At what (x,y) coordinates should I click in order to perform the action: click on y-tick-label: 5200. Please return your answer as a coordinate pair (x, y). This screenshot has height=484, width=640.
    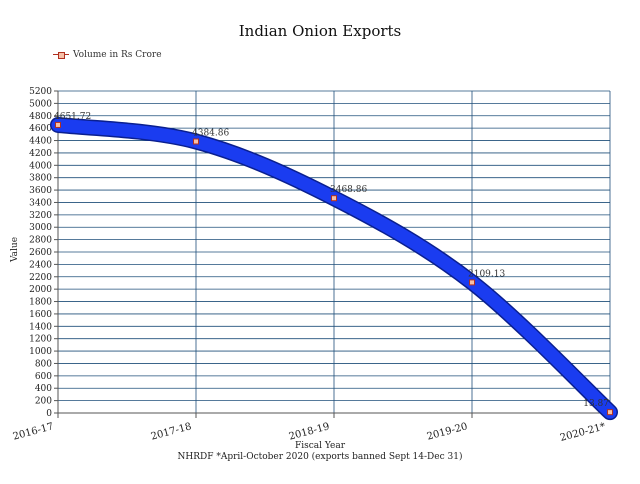
    Looking at the image, I should click on (40, 92).